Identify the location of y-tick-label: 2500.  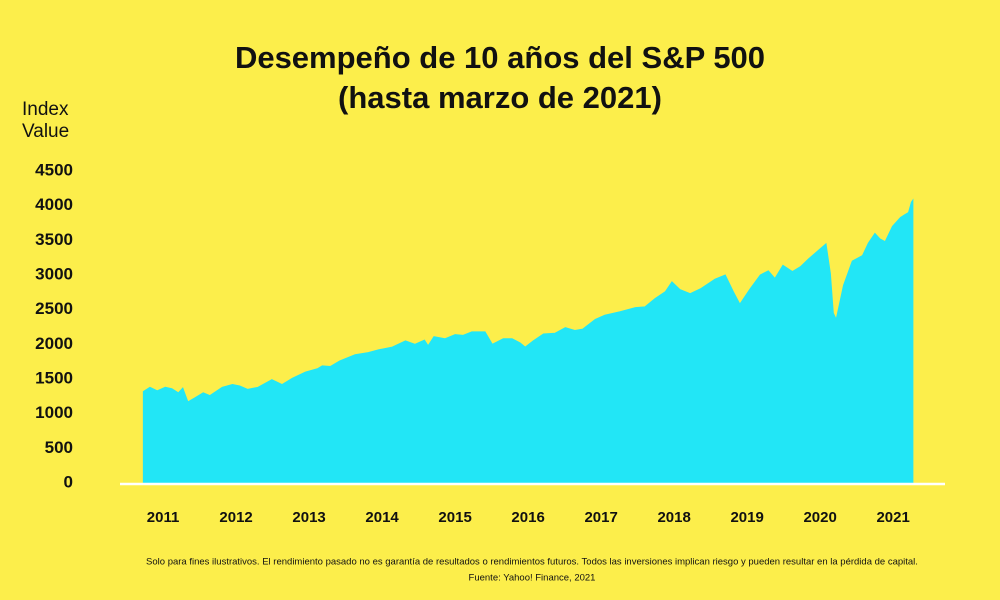
(54, 308).